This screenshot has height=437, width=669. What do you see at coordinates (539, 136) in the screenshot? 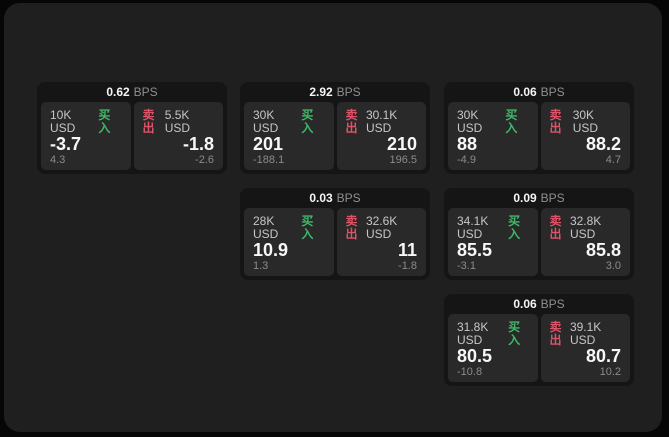
I see `quote-panels: 30K USD 买入 88 -4.9 卖出 30K USD 88.2 4.7` at bounding box center [539, 136].